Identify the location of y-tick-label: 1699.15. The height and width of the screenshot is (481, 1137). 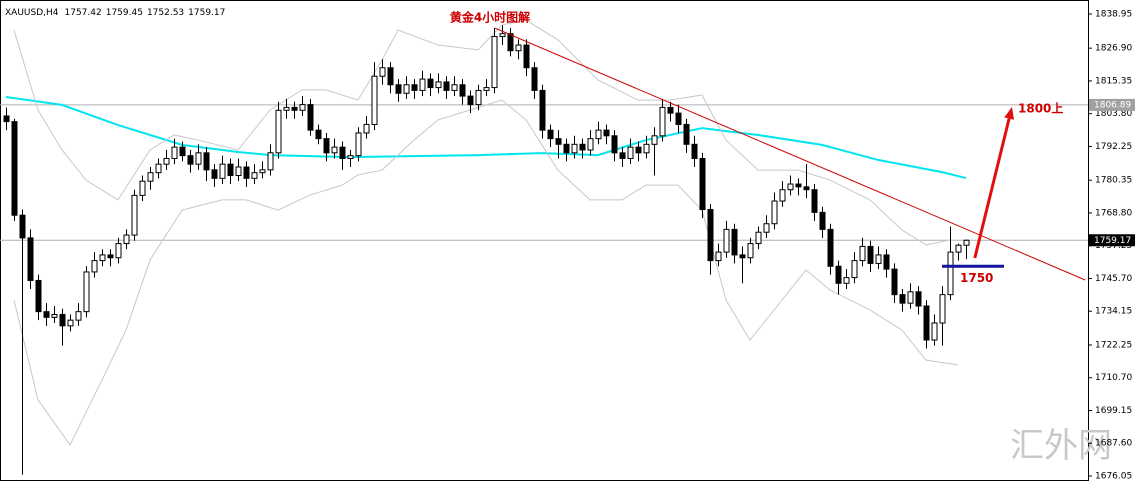
(1113, 411).